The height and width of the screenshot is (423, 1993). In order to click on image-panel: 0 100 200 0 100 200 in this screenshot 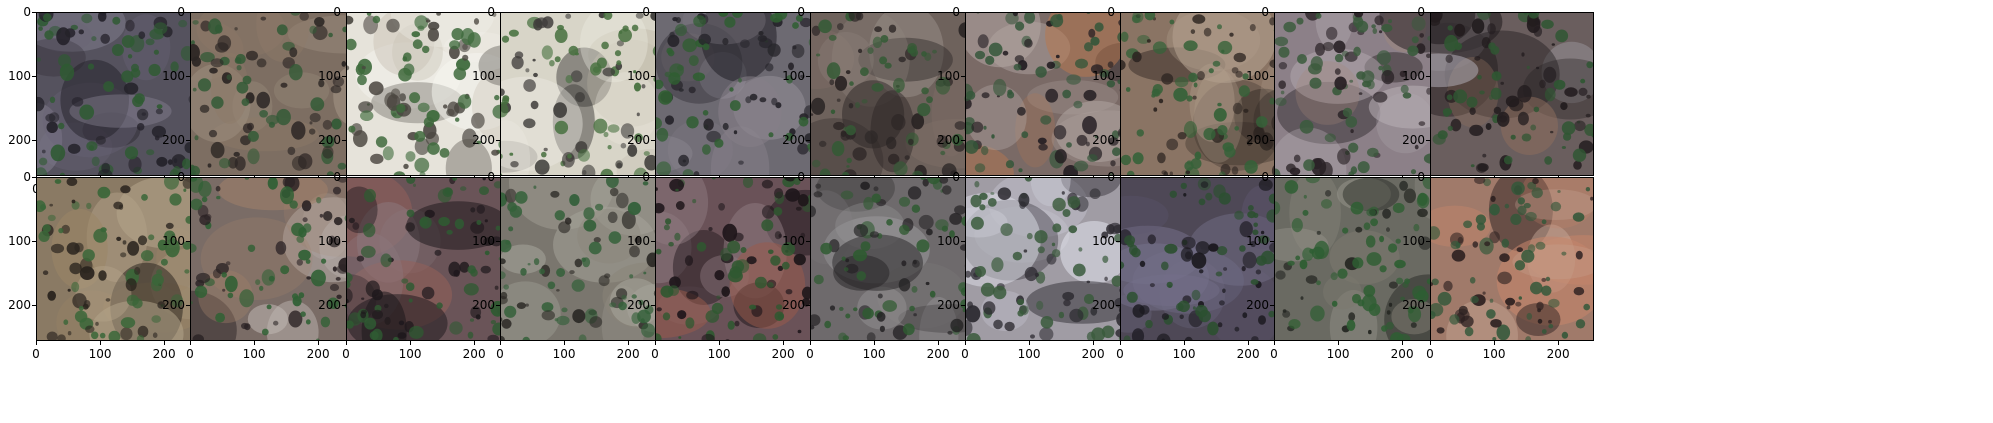, I will do `click(878, 265)`.